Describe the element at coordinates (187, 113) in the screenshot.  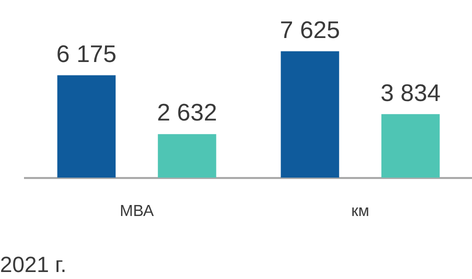
I see `data-label: 2 632` at that location.